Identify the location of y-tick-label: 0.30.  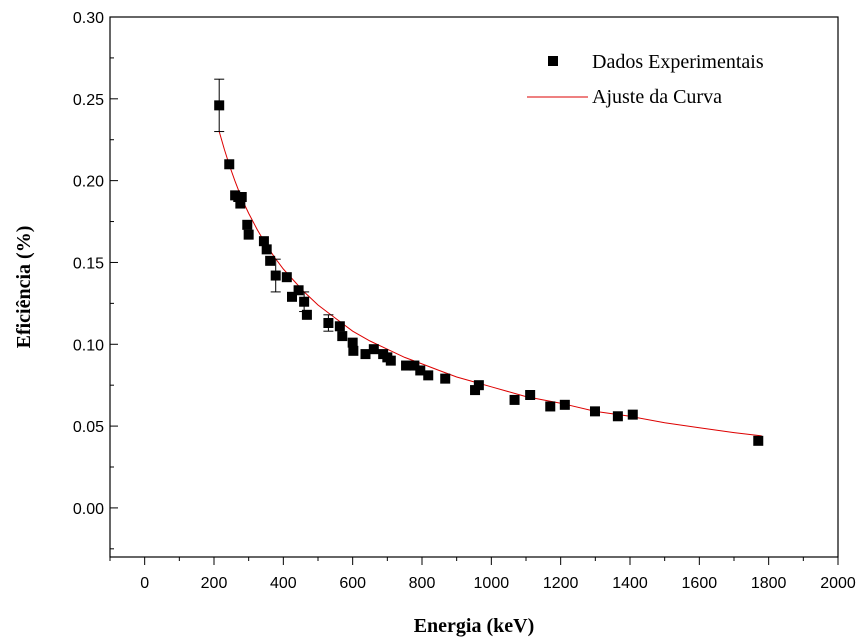
(88, 18).